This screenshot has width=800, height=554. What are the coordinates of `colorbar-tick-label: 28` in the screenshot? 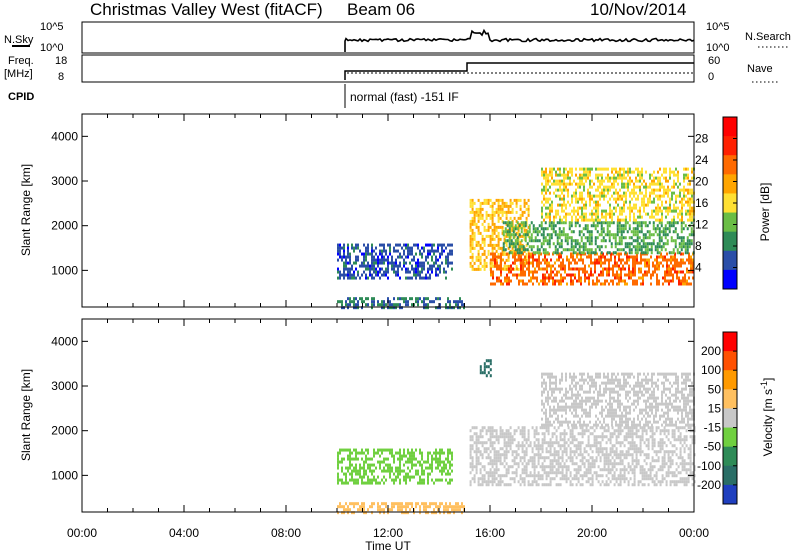 It's located at (702, 139).